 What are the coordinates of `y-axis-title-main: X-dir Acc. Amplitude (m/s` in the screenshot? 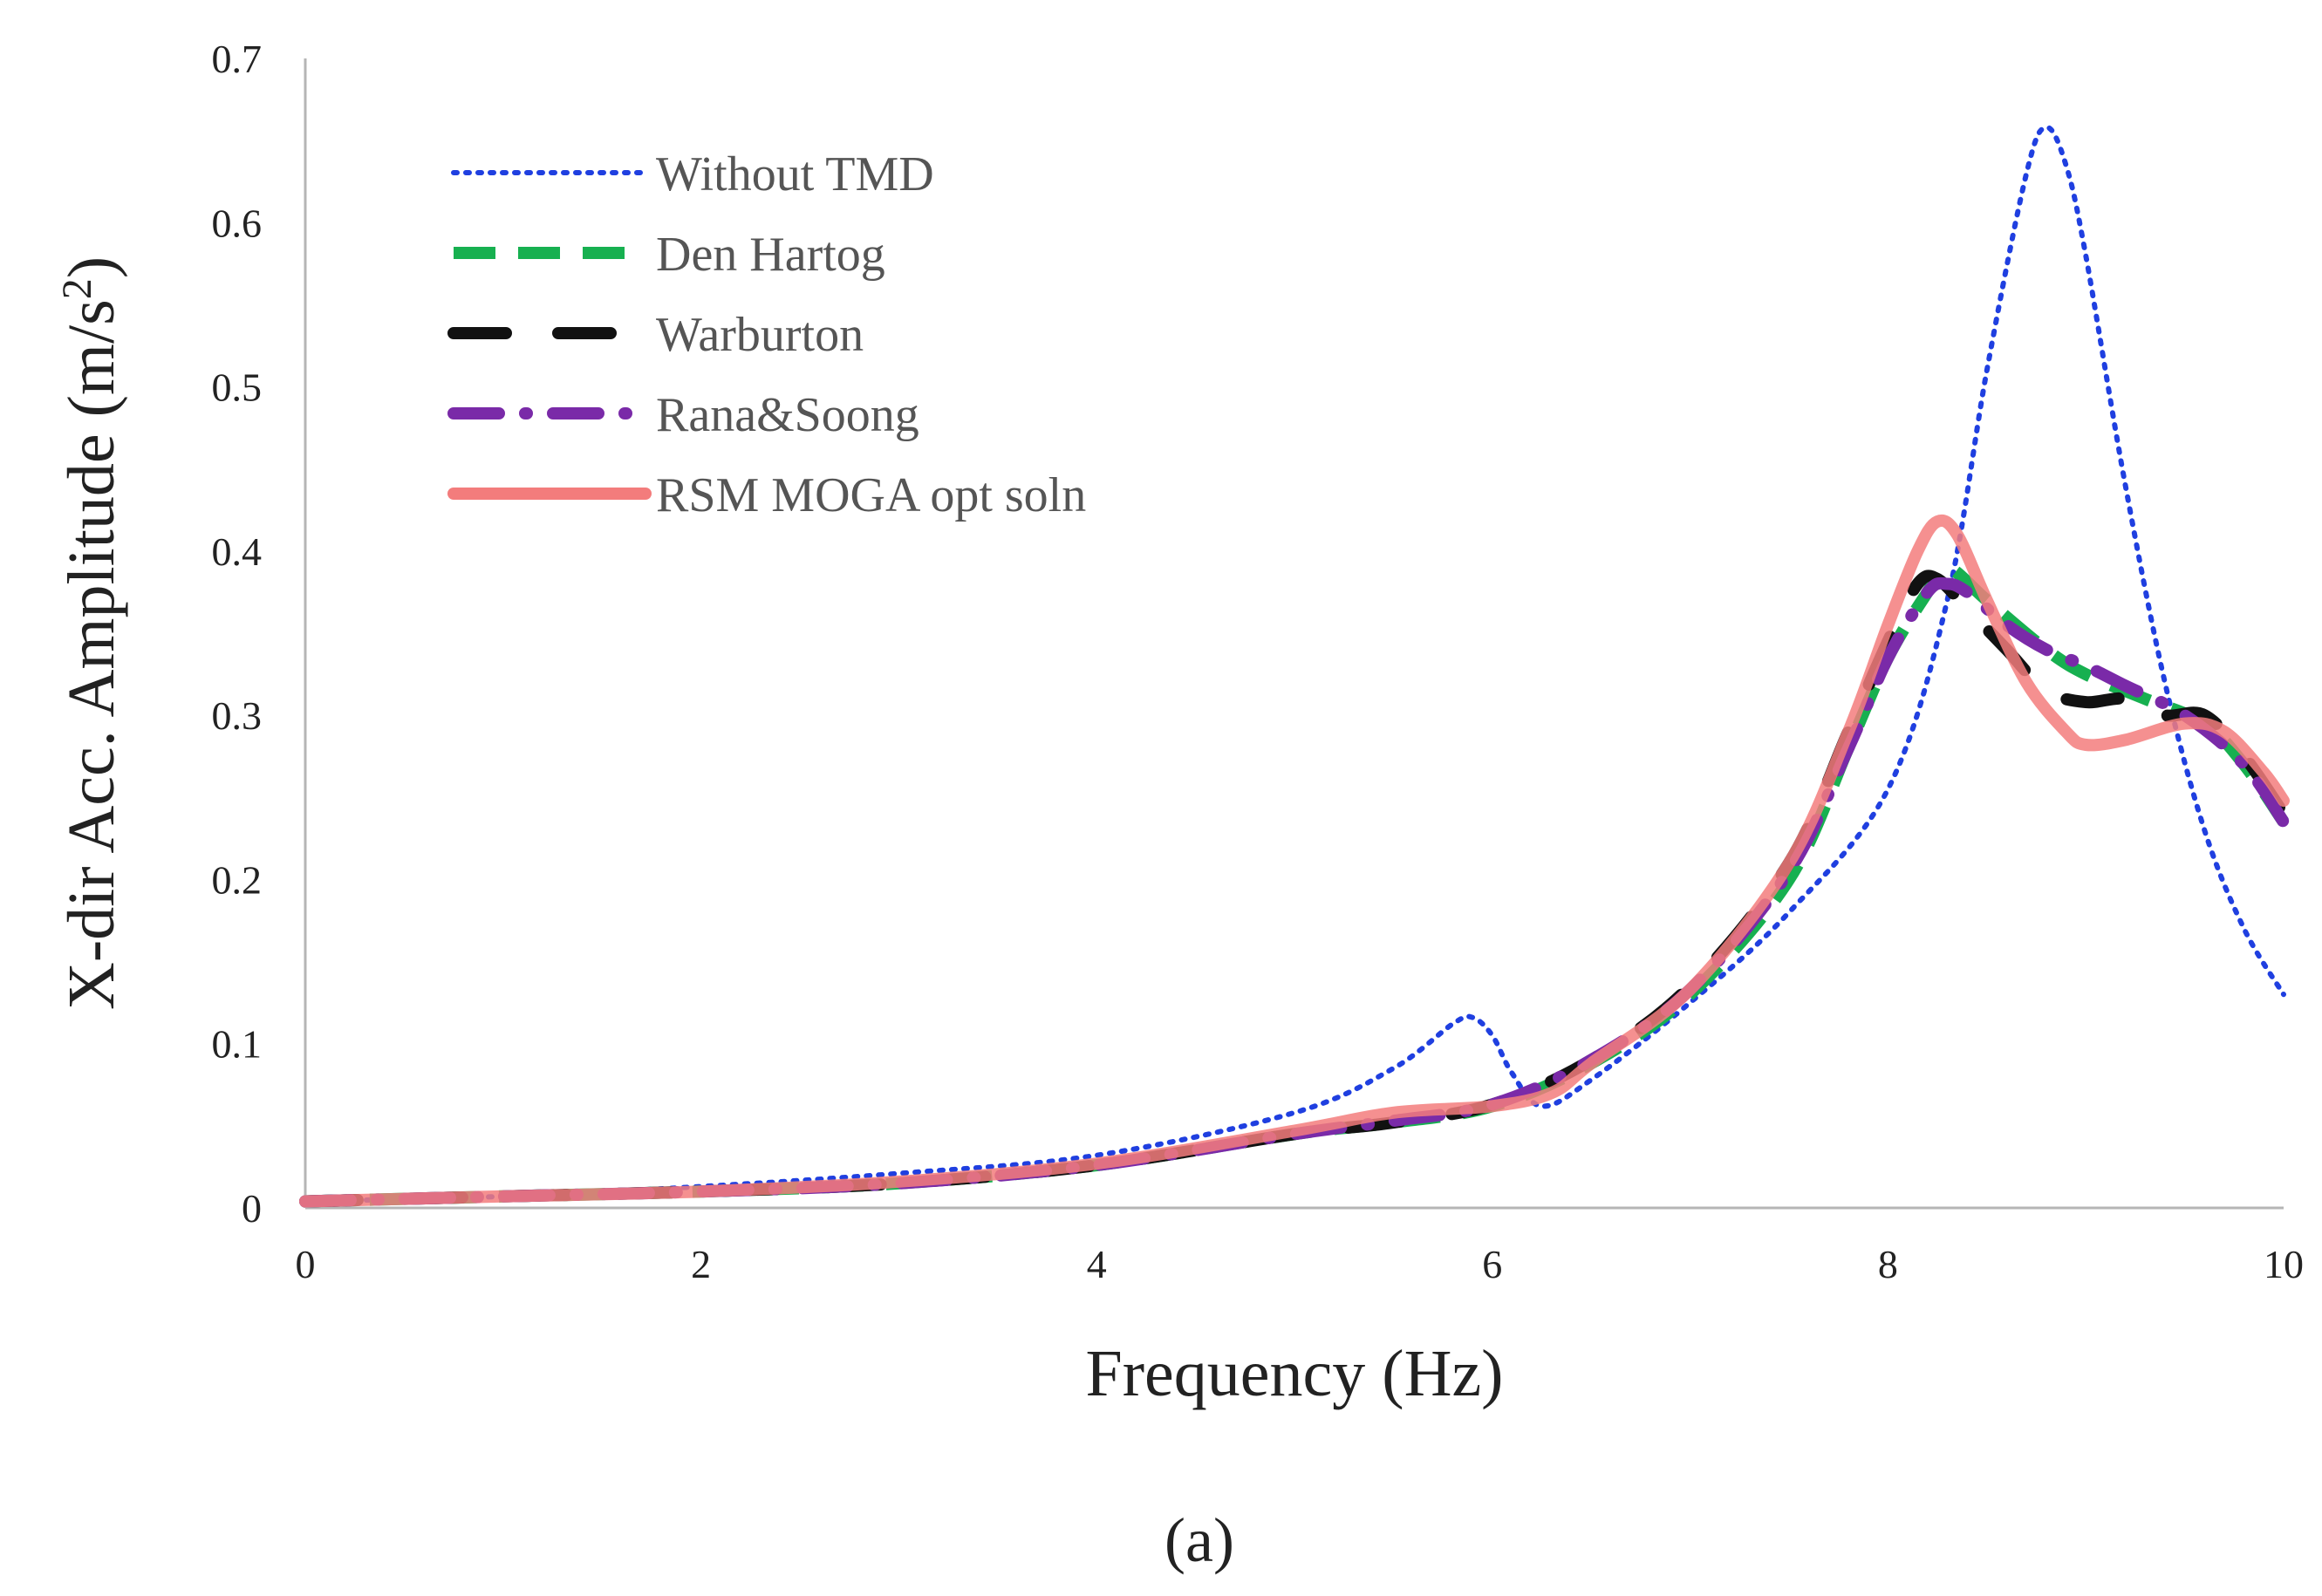 It's located at (91, 654).